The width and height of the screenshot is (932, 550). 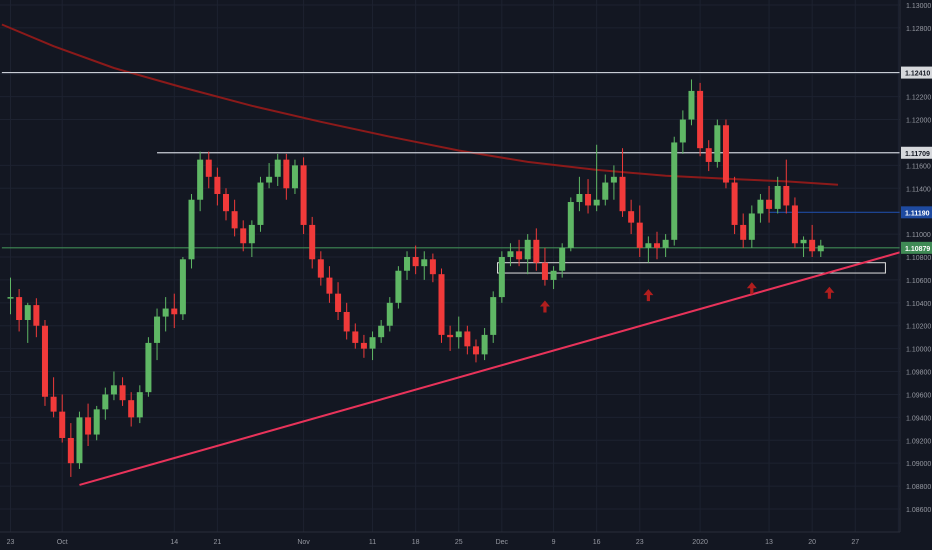 I want to click on price-label-text: 1.10879, so click(x=917, y=249).